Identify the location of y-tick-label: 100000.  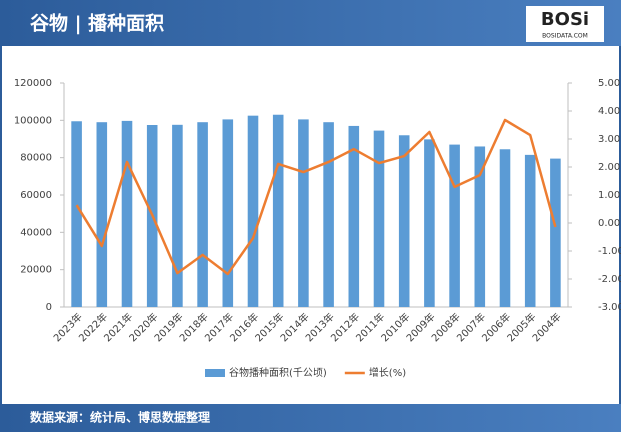
(33, 120).